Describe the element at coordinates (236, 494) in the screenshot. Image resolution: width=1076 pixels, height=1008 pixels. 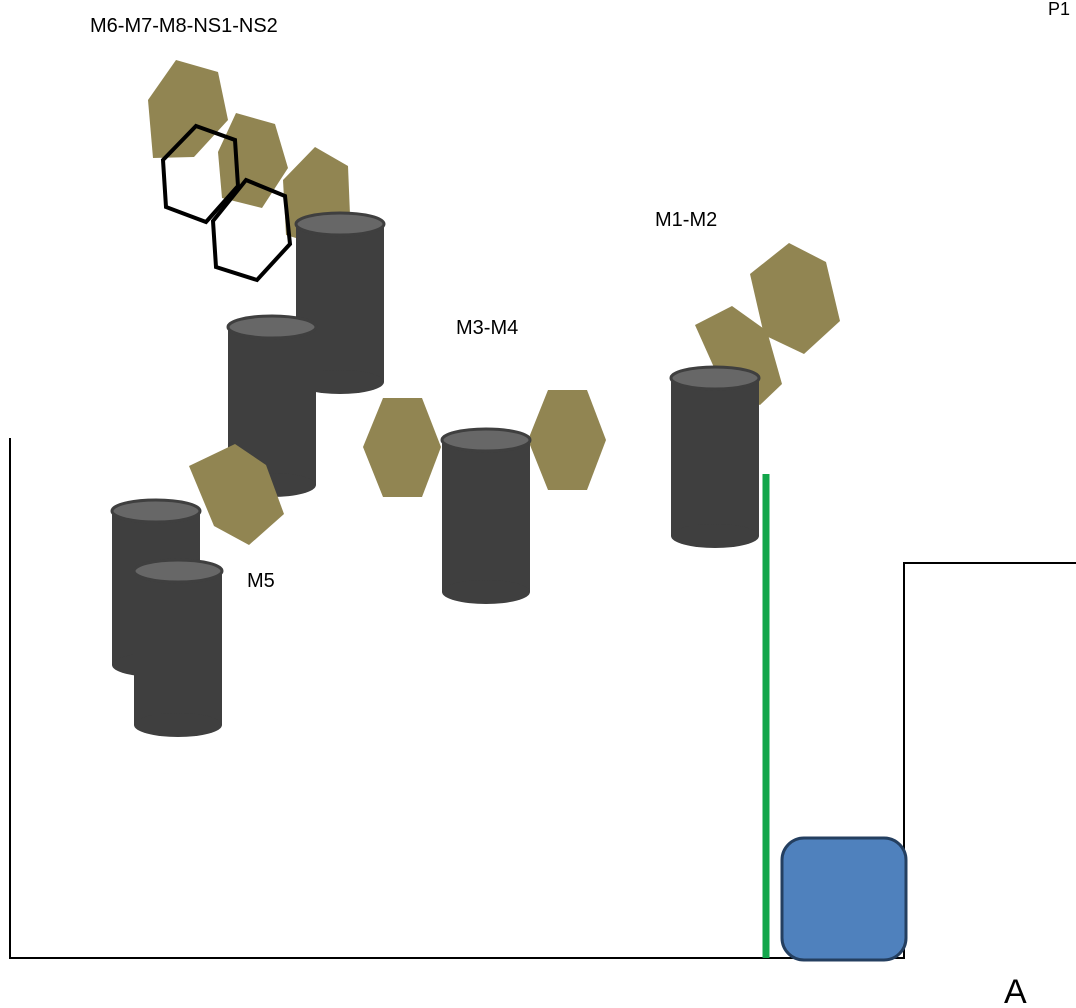
I see `hexagon-m5` at that location.